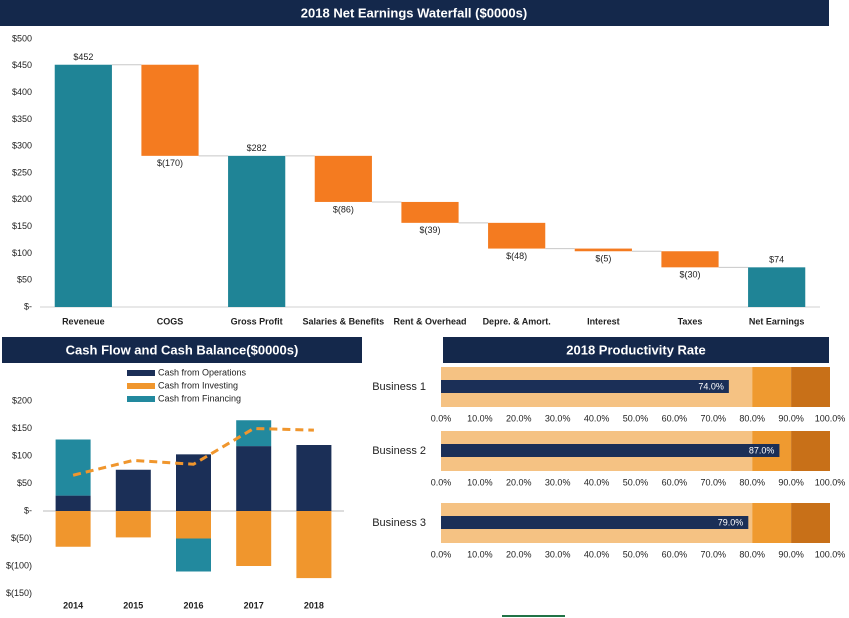  I want to click on x-tick-label: Taxes, so click(690, 321).